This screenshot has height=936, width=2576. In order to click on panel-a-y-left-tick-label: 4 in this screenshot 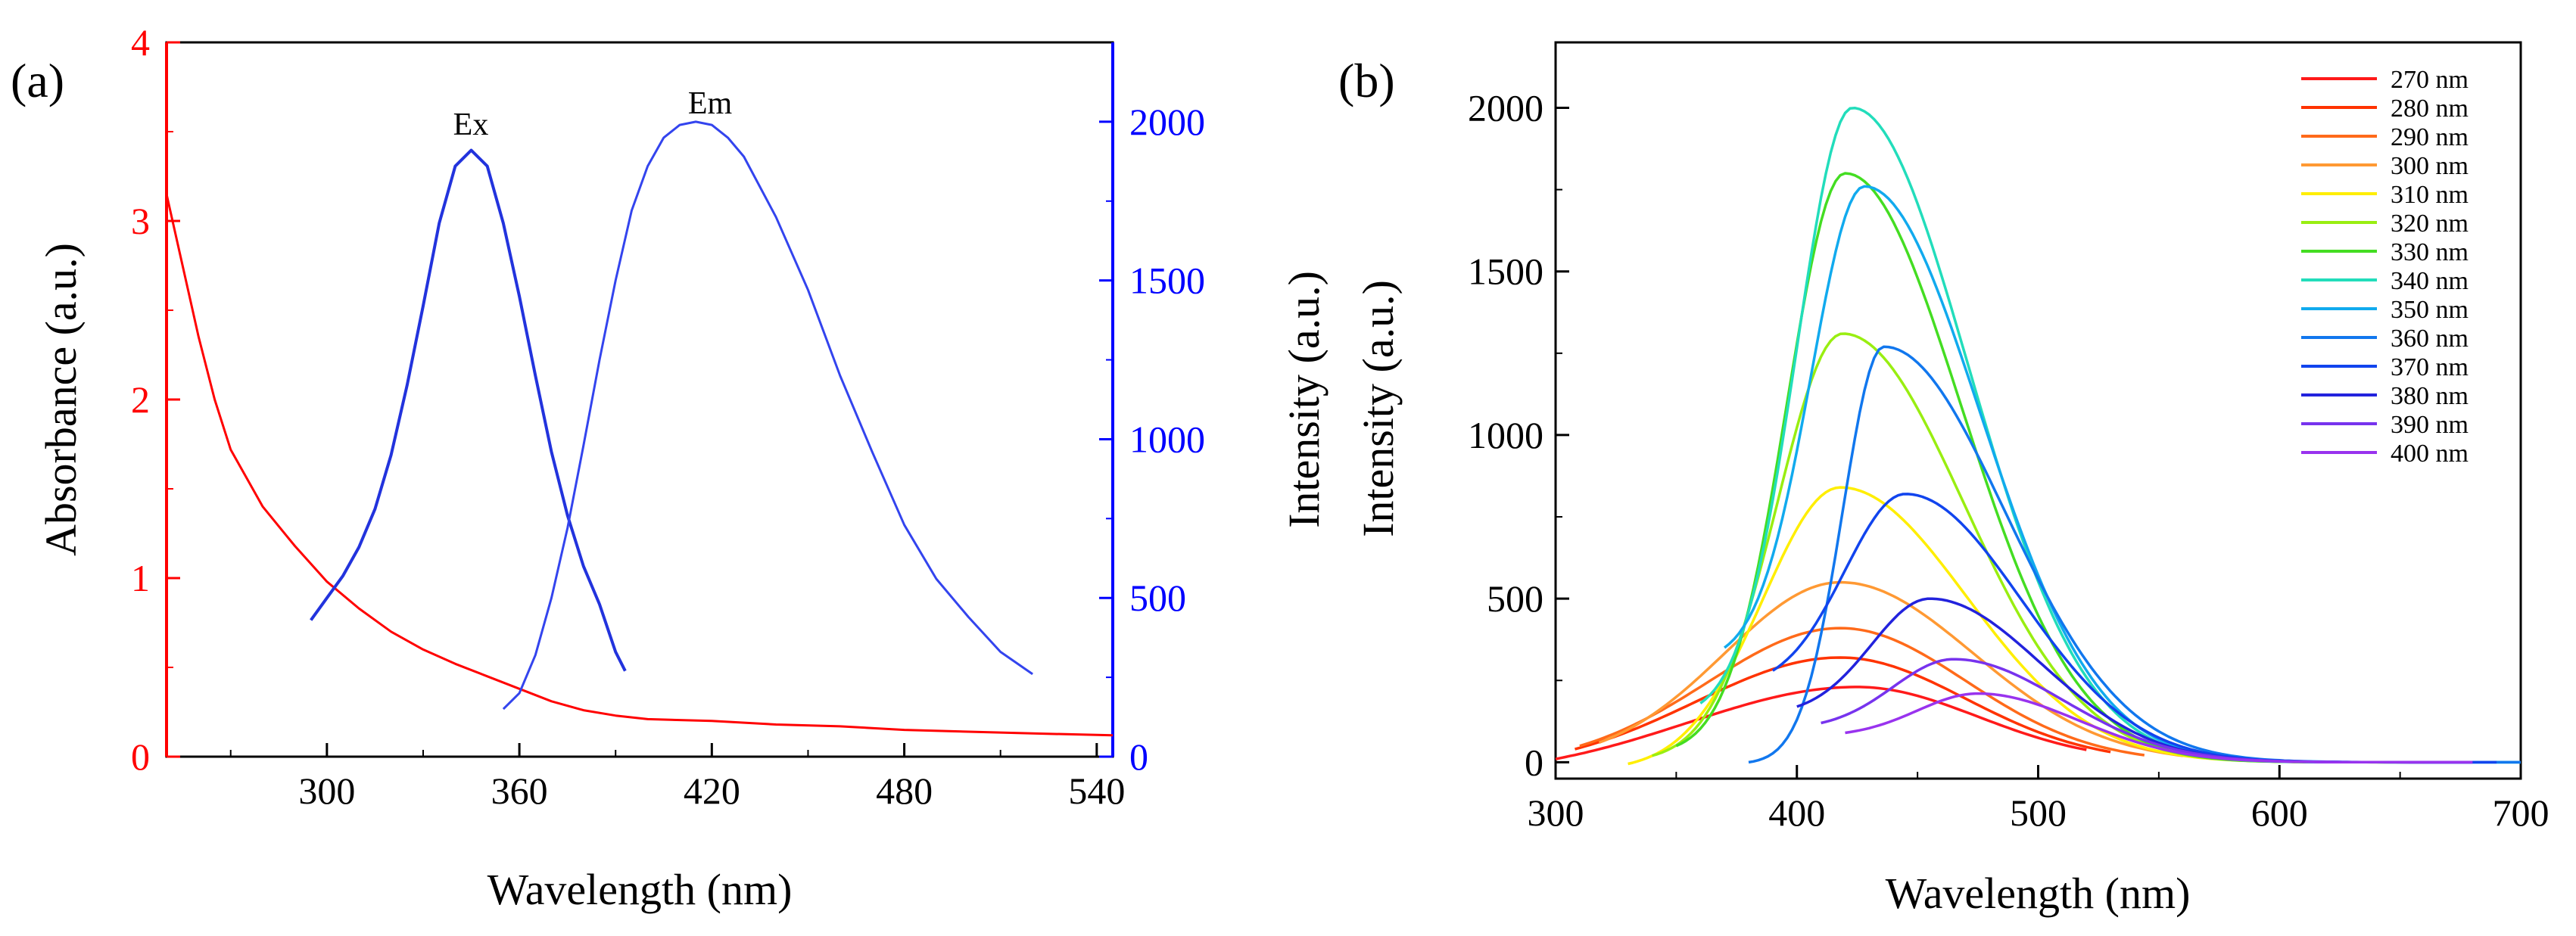, I will do `click(140, 42)`.